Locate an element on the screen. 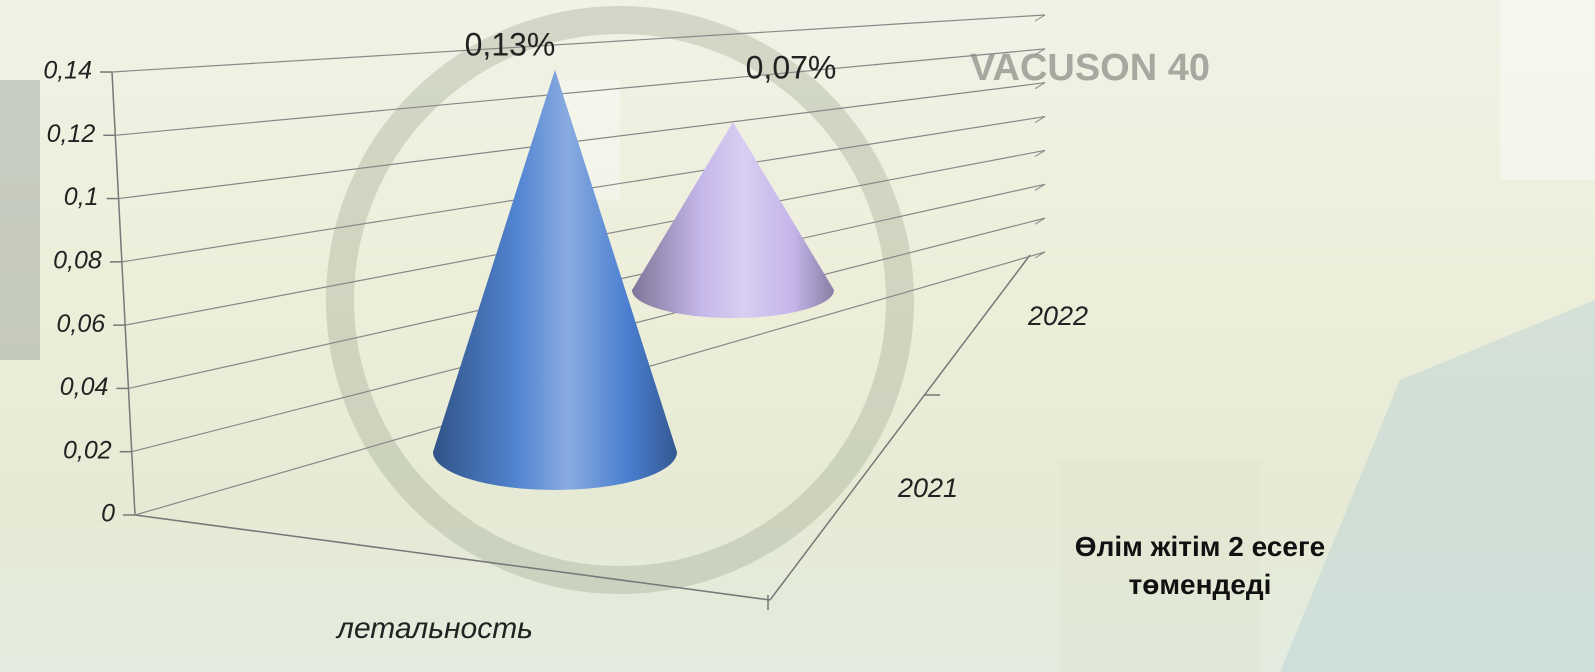 The image size is (1595, 672). floor-side-edge is located at coordinates (900, 427).